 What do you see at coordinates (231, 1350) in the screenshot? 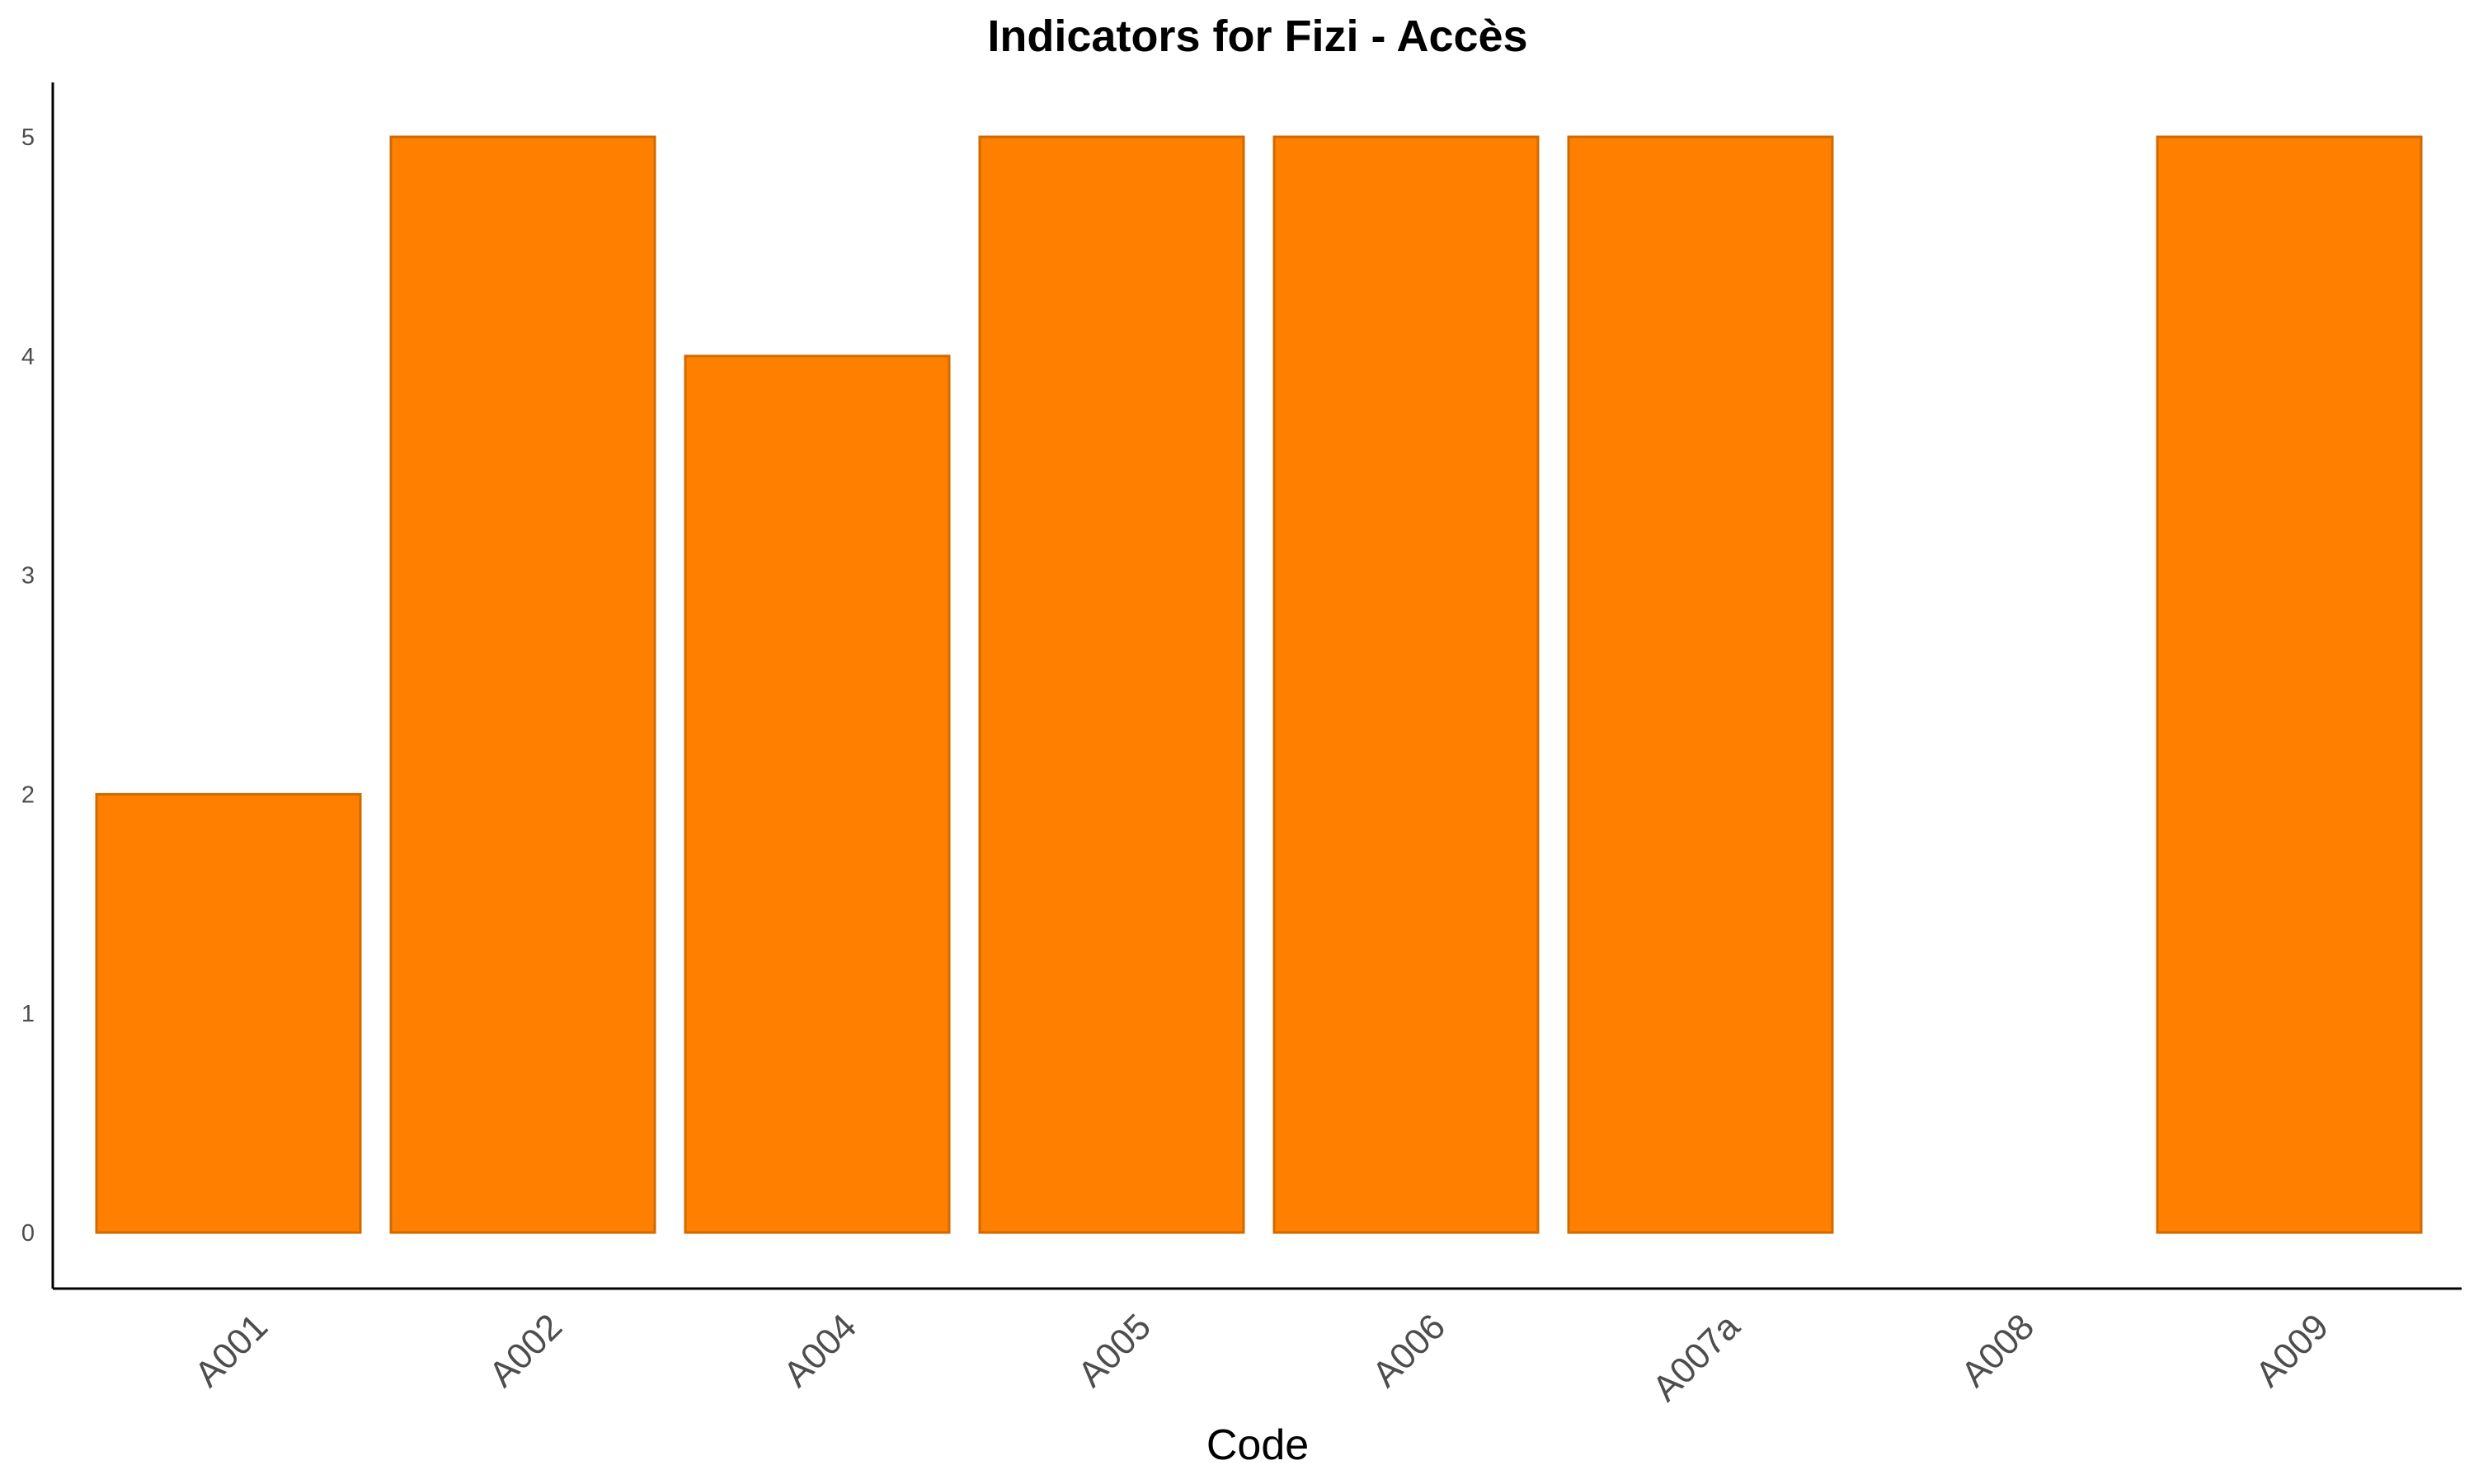
I see `x-tick-label-A001: A001` at bounding box center [231, 1350].